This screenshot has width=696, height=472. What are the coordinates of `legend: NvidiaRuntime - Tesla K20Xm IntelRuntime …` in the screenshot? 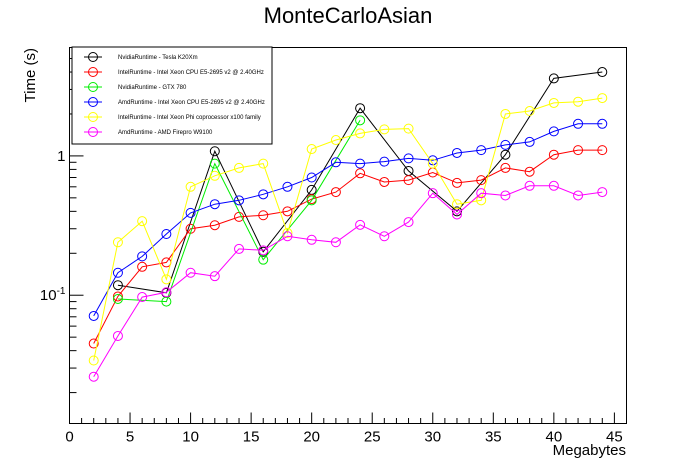 It's located at (172, 95).